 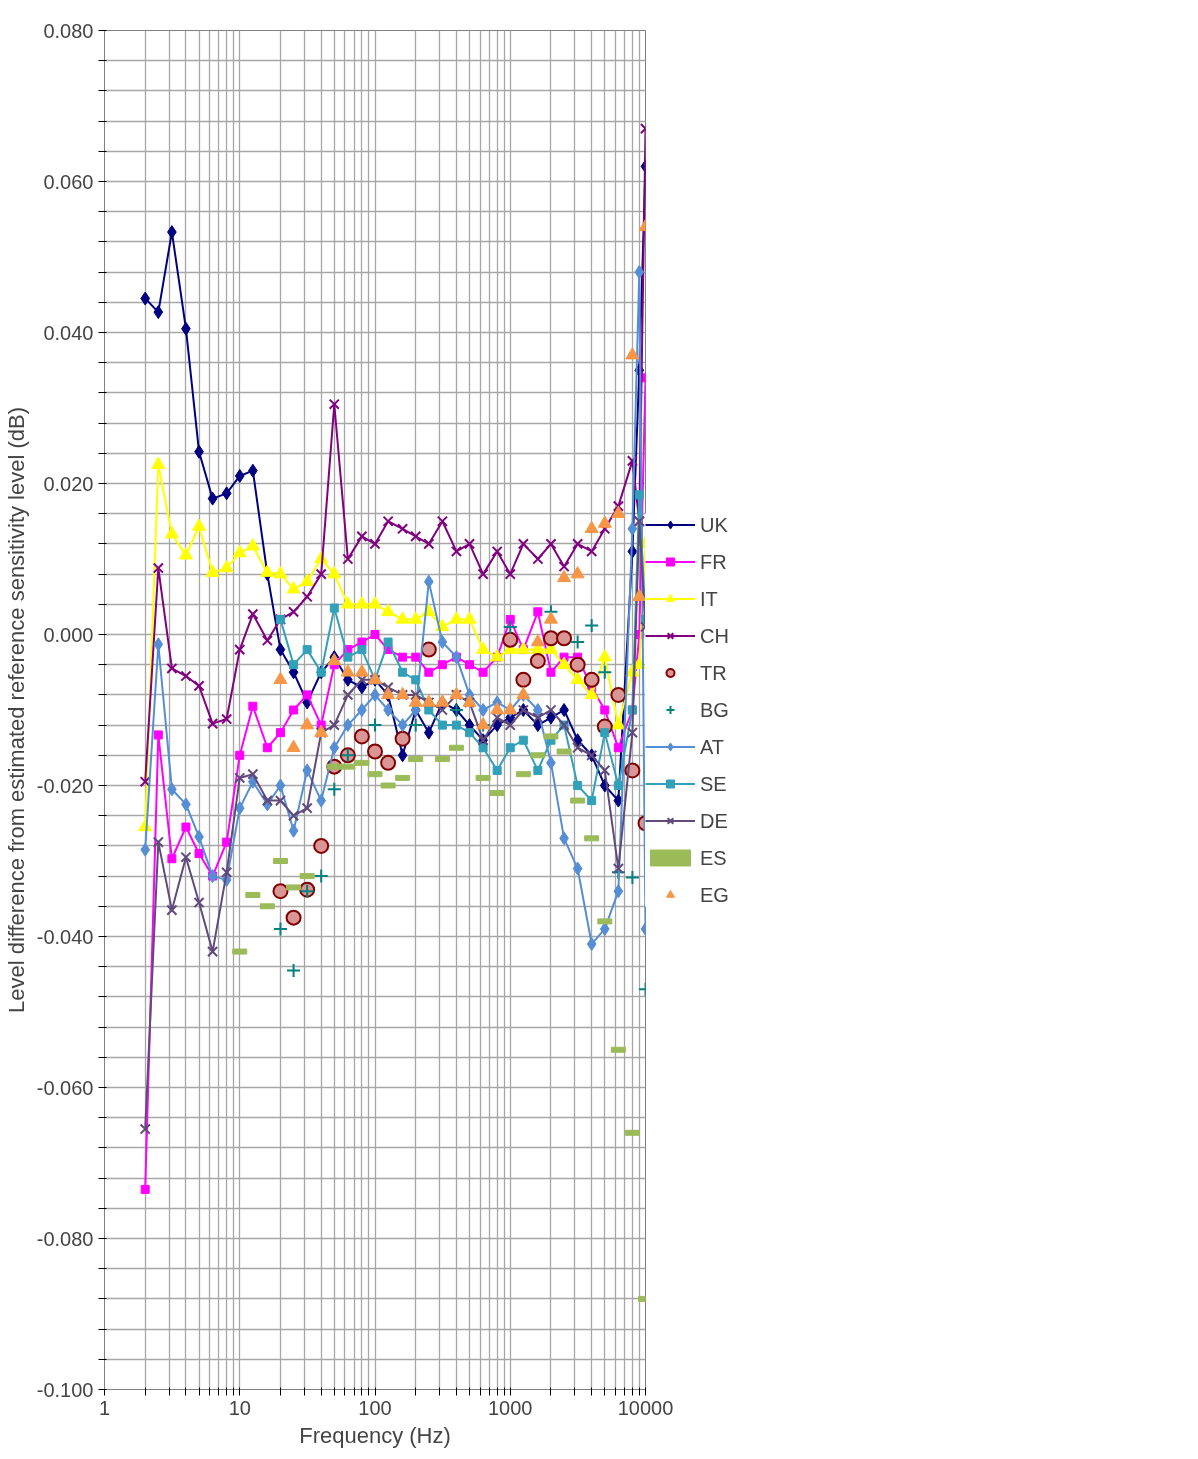 I want to click on x-tick-label: 100, so click(x=375, y=1407).